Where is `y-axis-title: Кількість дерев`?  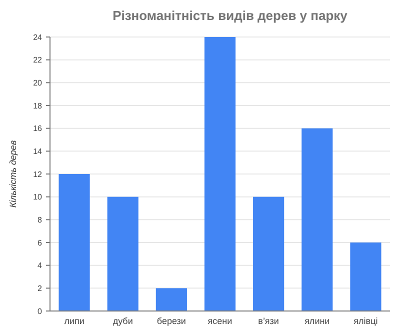
y-axis-title: Кількість дерев is located at coordinates (13, 174).